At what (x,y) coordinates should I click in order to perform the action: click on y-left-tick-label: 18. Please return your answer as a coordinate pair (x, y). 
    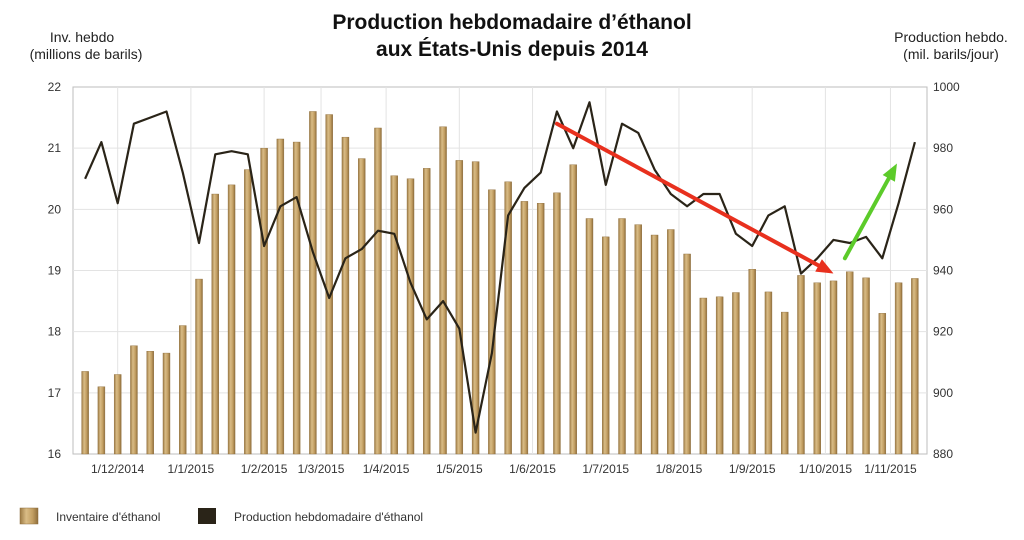
    Looking at the image, I should click on (55, 332).